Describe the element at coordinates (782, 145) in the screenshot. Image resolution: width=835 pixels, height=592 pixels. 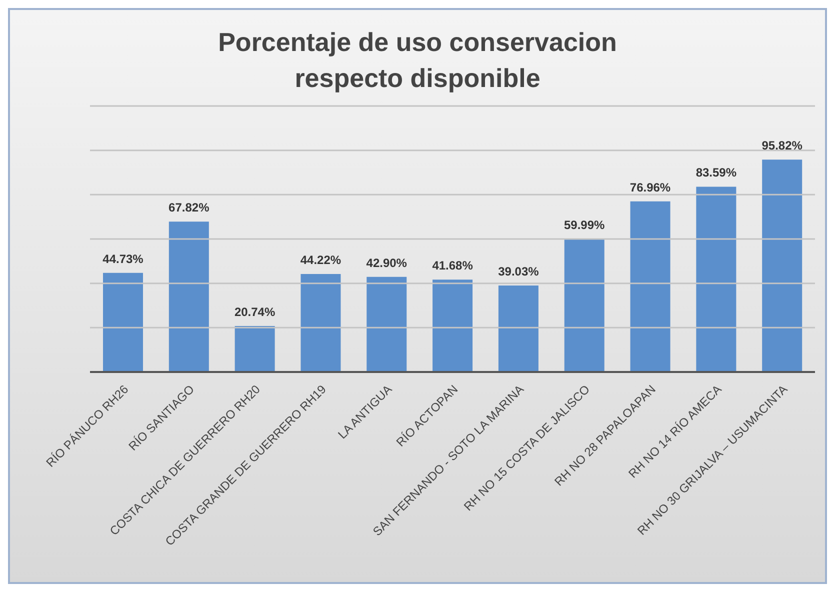
I see `data-label: 95.82%` at that location.